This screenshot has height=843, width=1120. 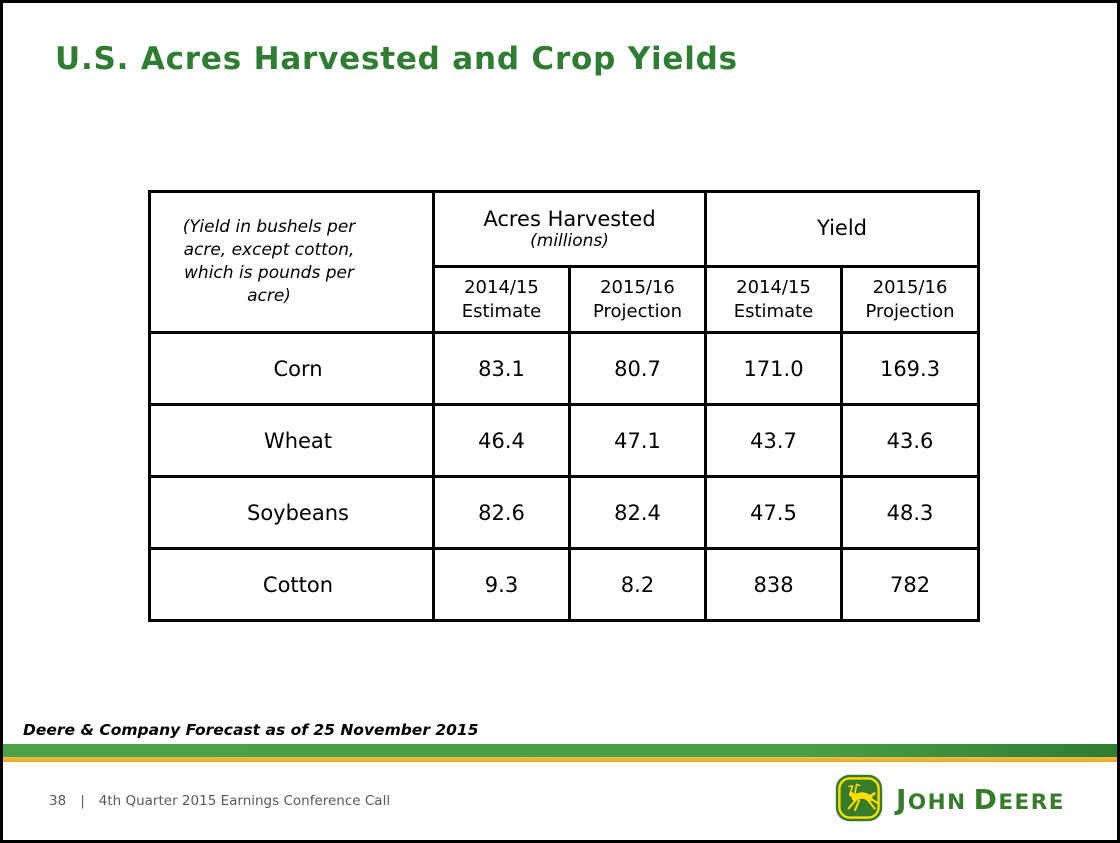 I want to click on cell-value: 82.4, so click(x=637, y=512).